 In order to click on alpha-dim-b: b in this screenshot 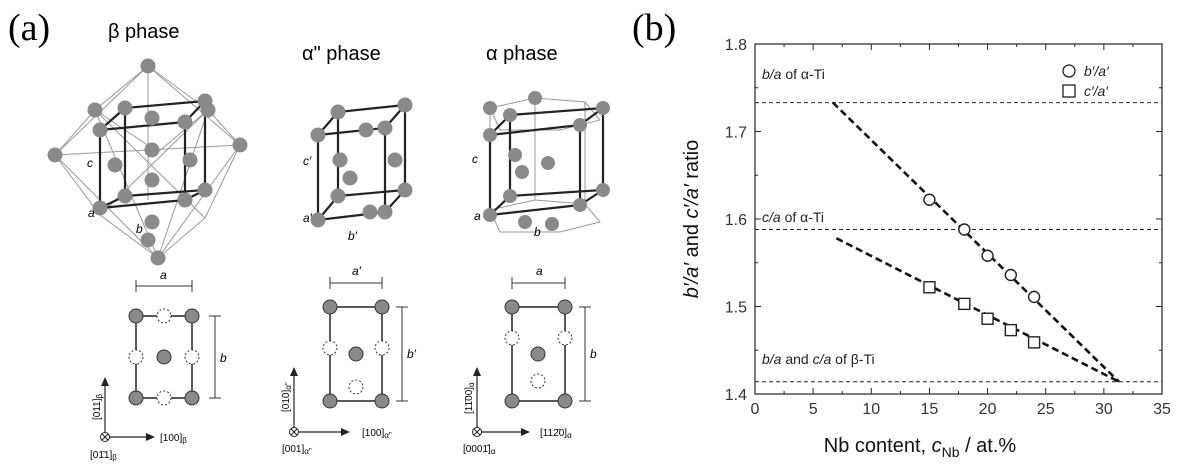, I will do `click(593, 354)`.